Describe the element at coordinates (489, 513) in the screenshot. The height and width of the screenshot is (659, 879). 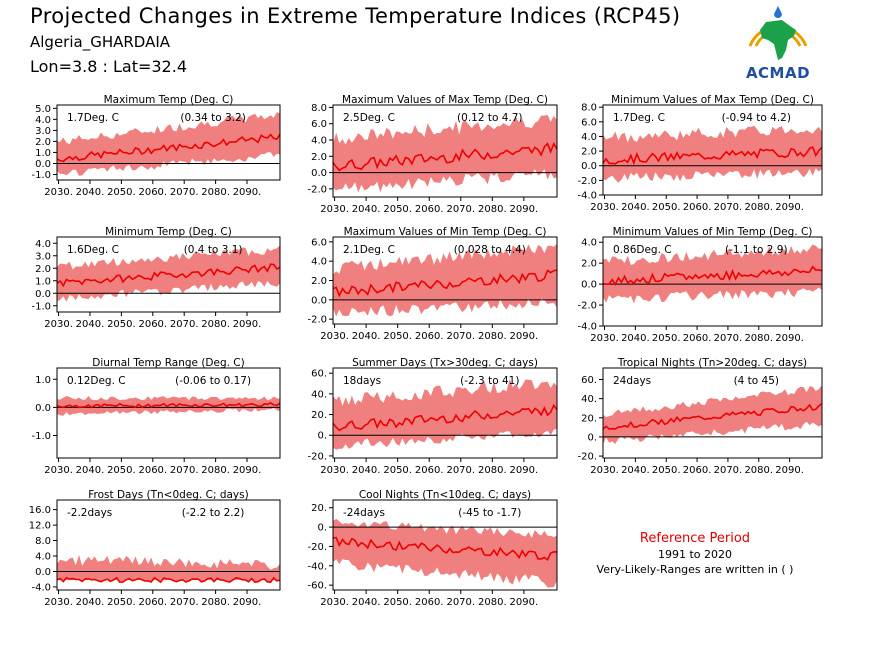
I see `range-label: (-45 to -1.7)` at that location.